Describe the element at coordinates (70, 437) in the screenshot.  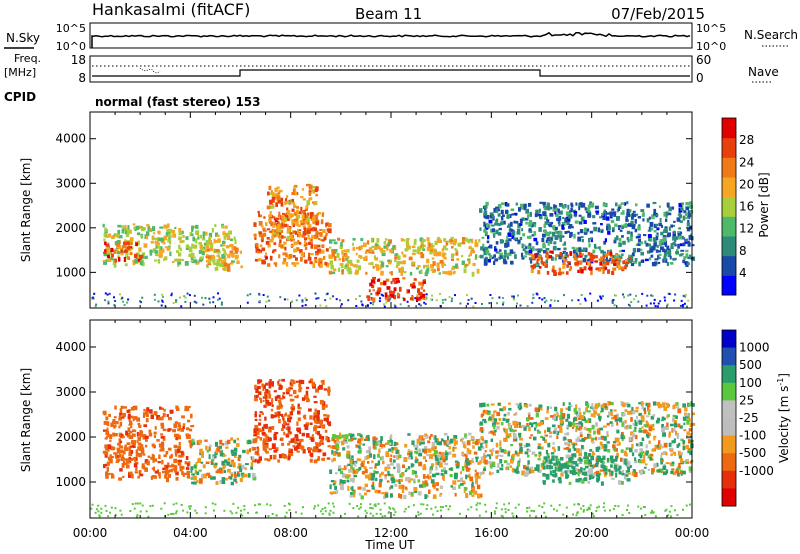
I see `vel-ytick-label: 2000` at that location.